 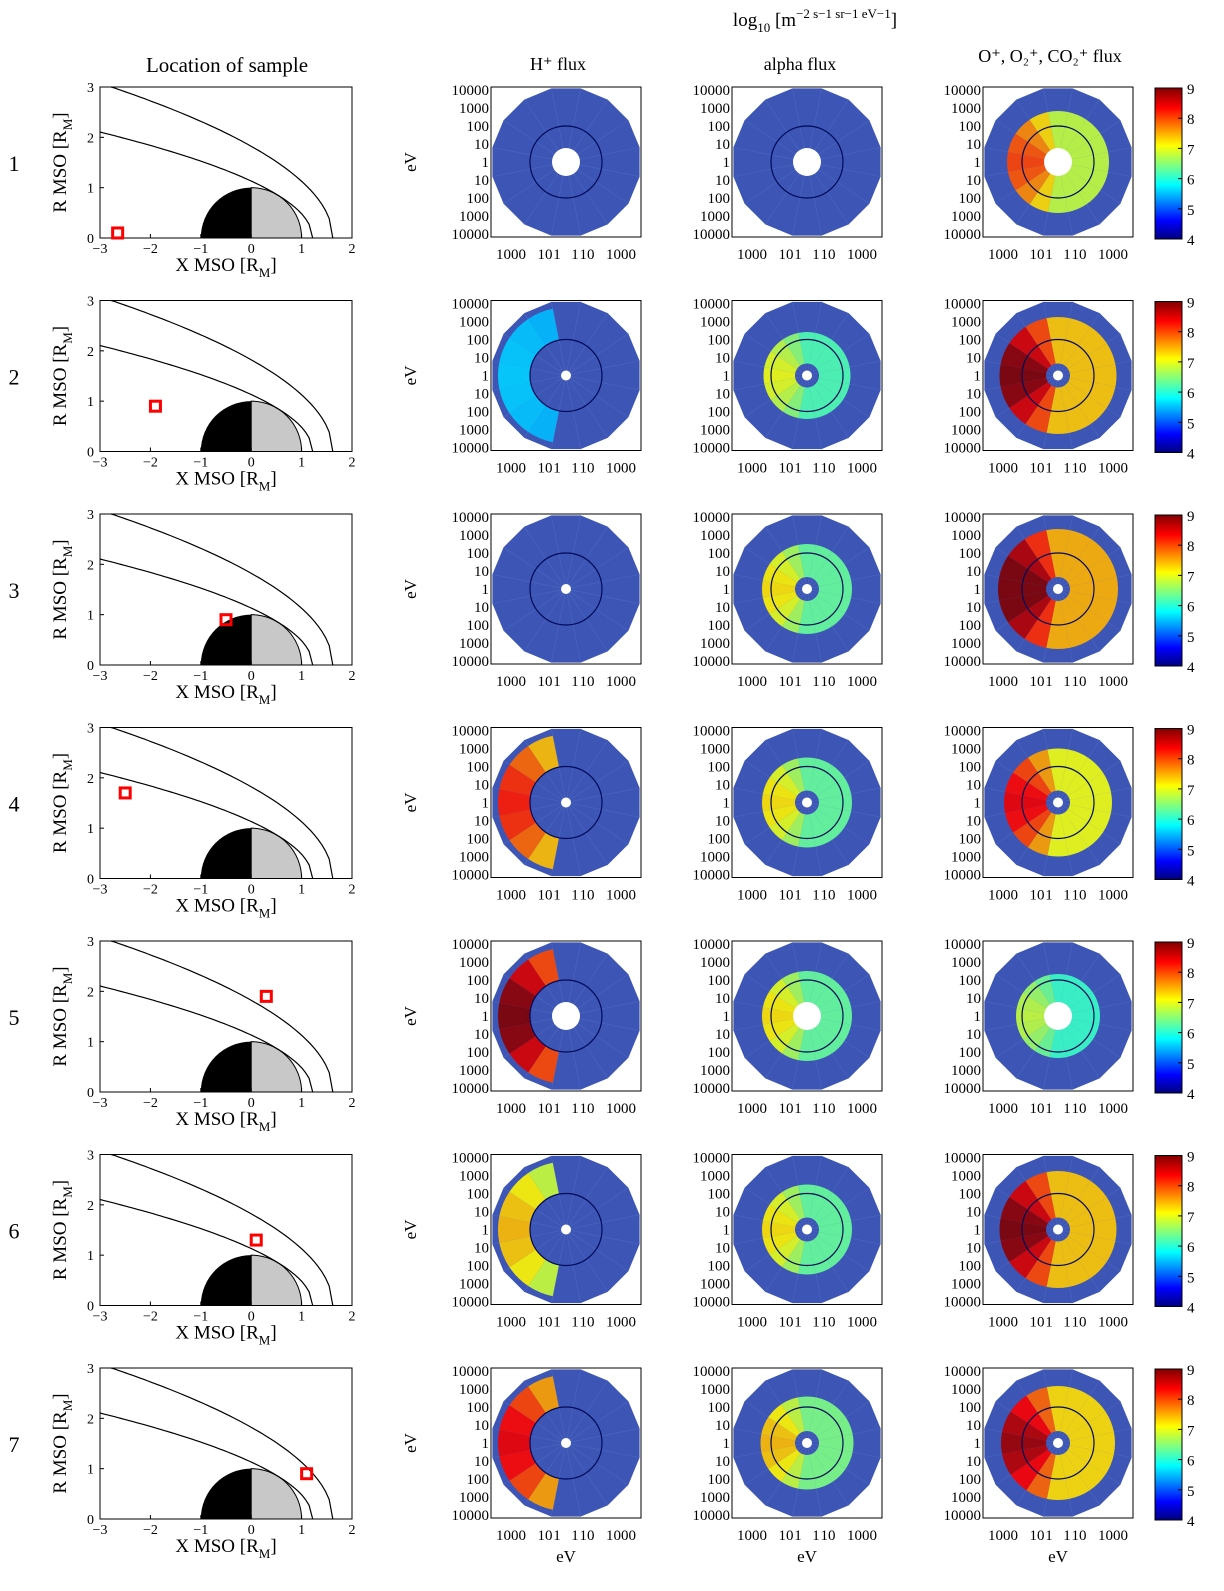 What do you see at coordinates (14, 377) in the screenshot?
I see `row-label: 2` at bounding box center [14, 377].